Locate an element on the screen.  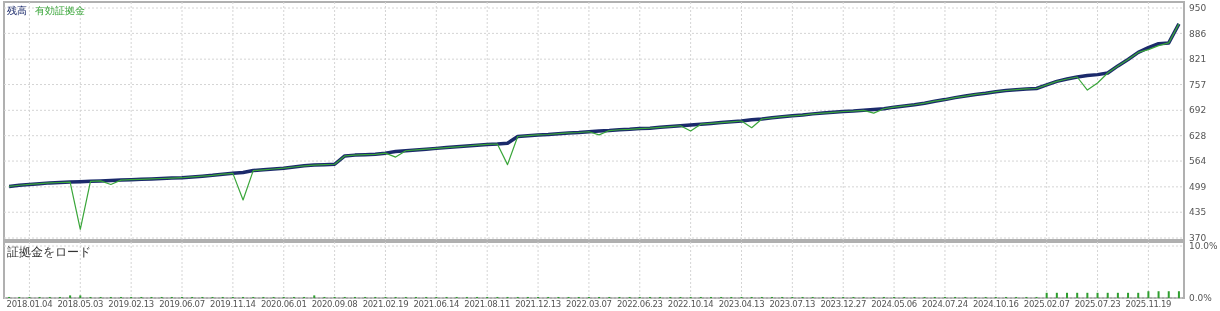
x-tick-label: 2025.11.19 is located at coordinates (1148, 304).